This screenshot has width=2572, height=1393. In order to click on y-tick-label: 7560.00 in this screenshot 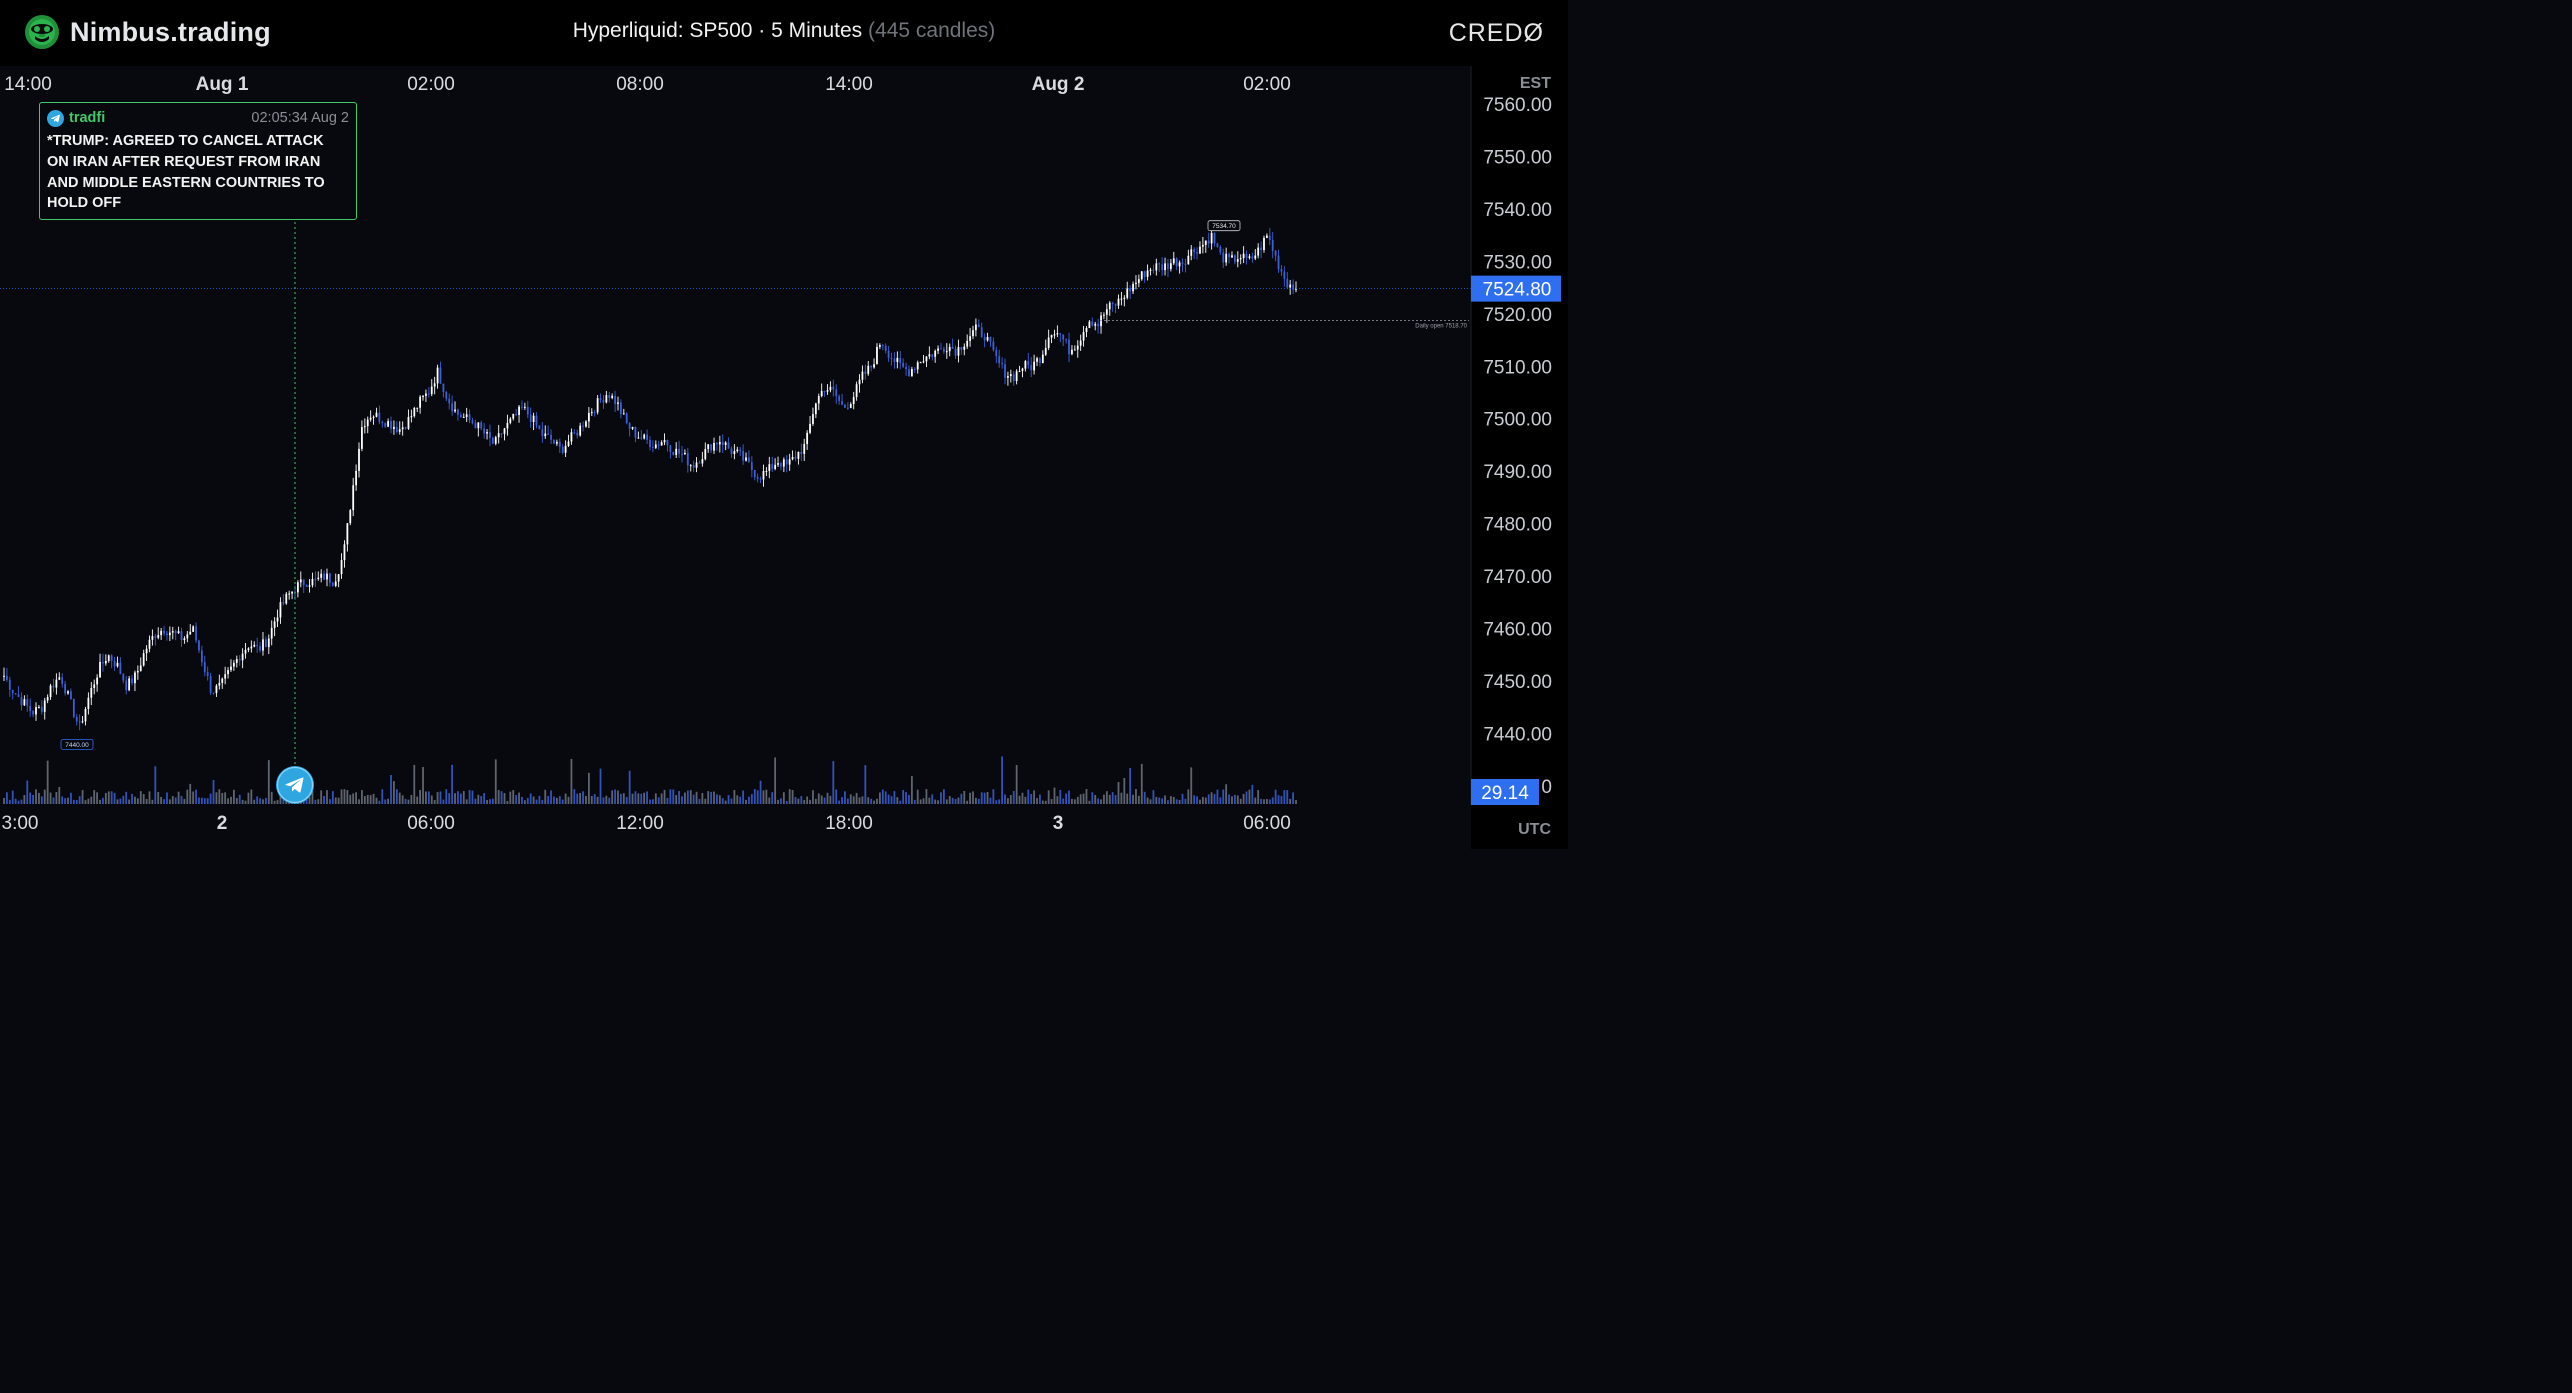, I will do `click(1517, 105)`.